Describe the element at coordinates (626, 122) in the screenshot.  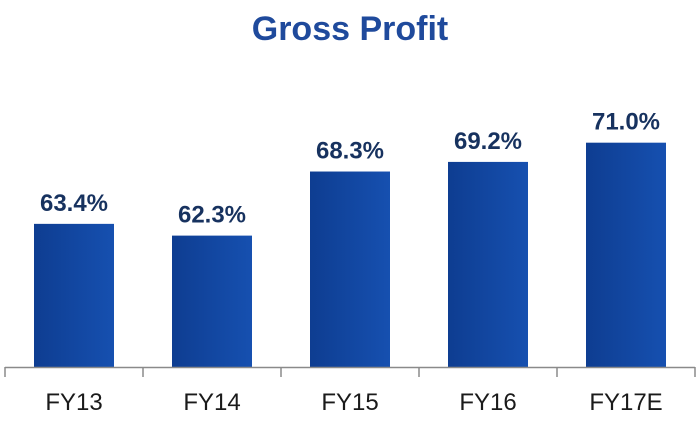
I see `data-label-fy17e: 71.0%` at that location.